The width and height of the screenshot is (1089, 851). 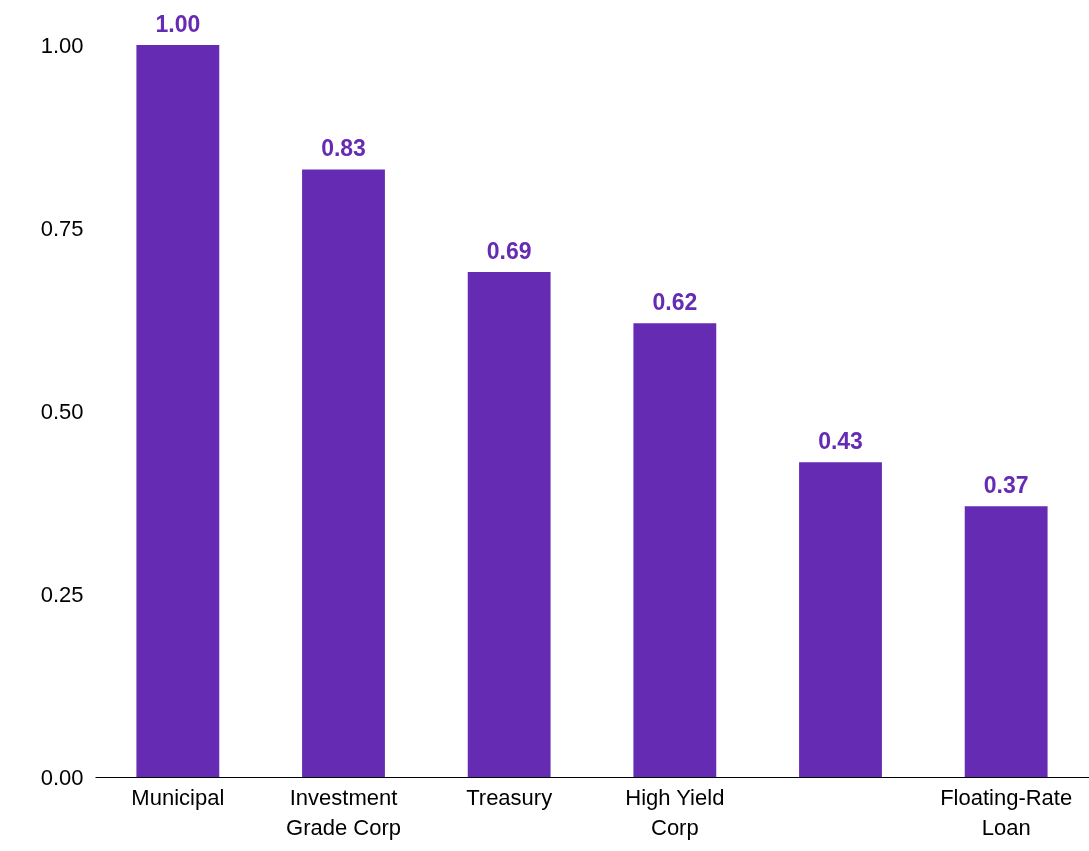 I want to click on data-label: 0.69, so click(x=509, y=250).